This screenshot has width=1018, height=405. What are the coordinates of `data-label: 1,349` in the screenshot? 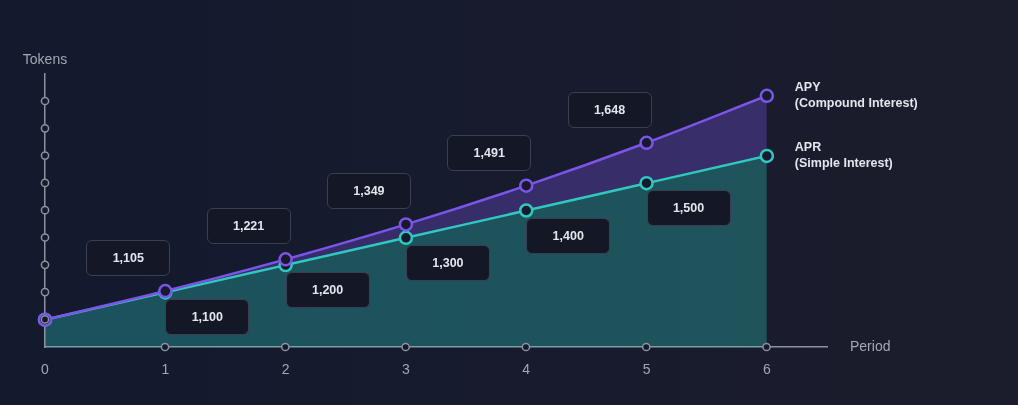 It's located at (369, 191).